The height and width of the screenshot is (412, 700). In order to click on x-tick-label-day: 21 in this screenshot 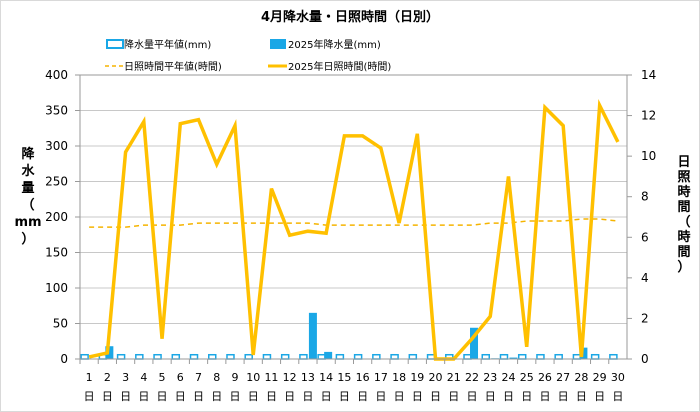, I will do `click(454, 377)`.